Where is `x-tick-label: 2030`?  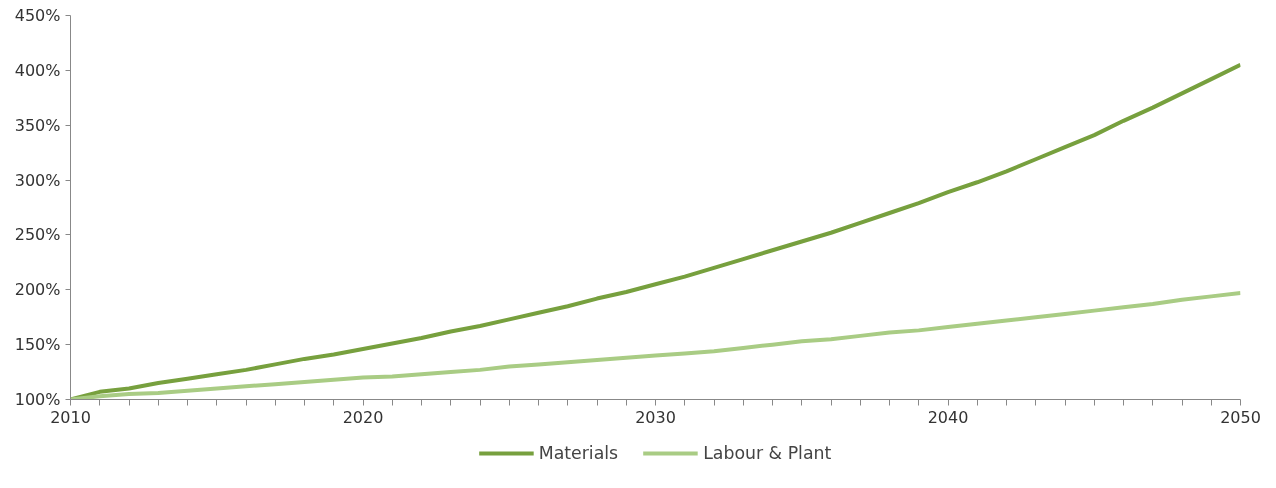 x-tick-label: 2030 is located at coordinates (655, 417).